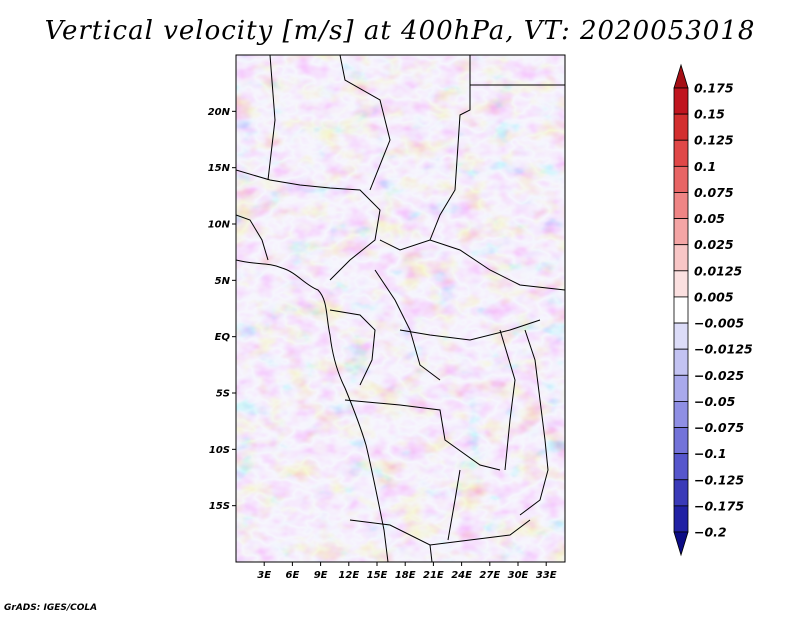  I want to click on lon-axis: 3E 6E 9E 12E 15E 18E 21E 24E 27E 30E 33E, so click(407, 571).